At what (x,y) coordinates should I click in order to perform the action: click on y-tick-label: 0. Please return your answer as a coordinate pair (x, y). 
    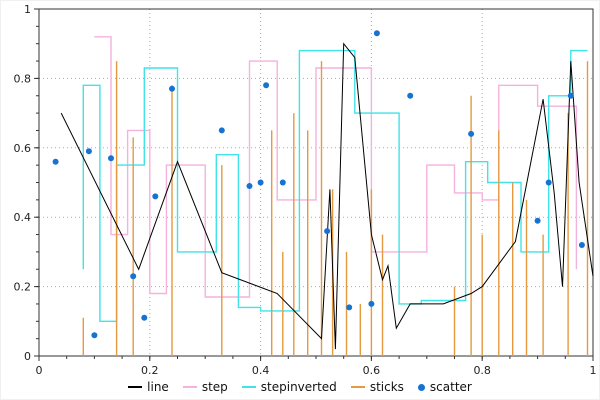
    Looking at the image, I should click on (27, 356).